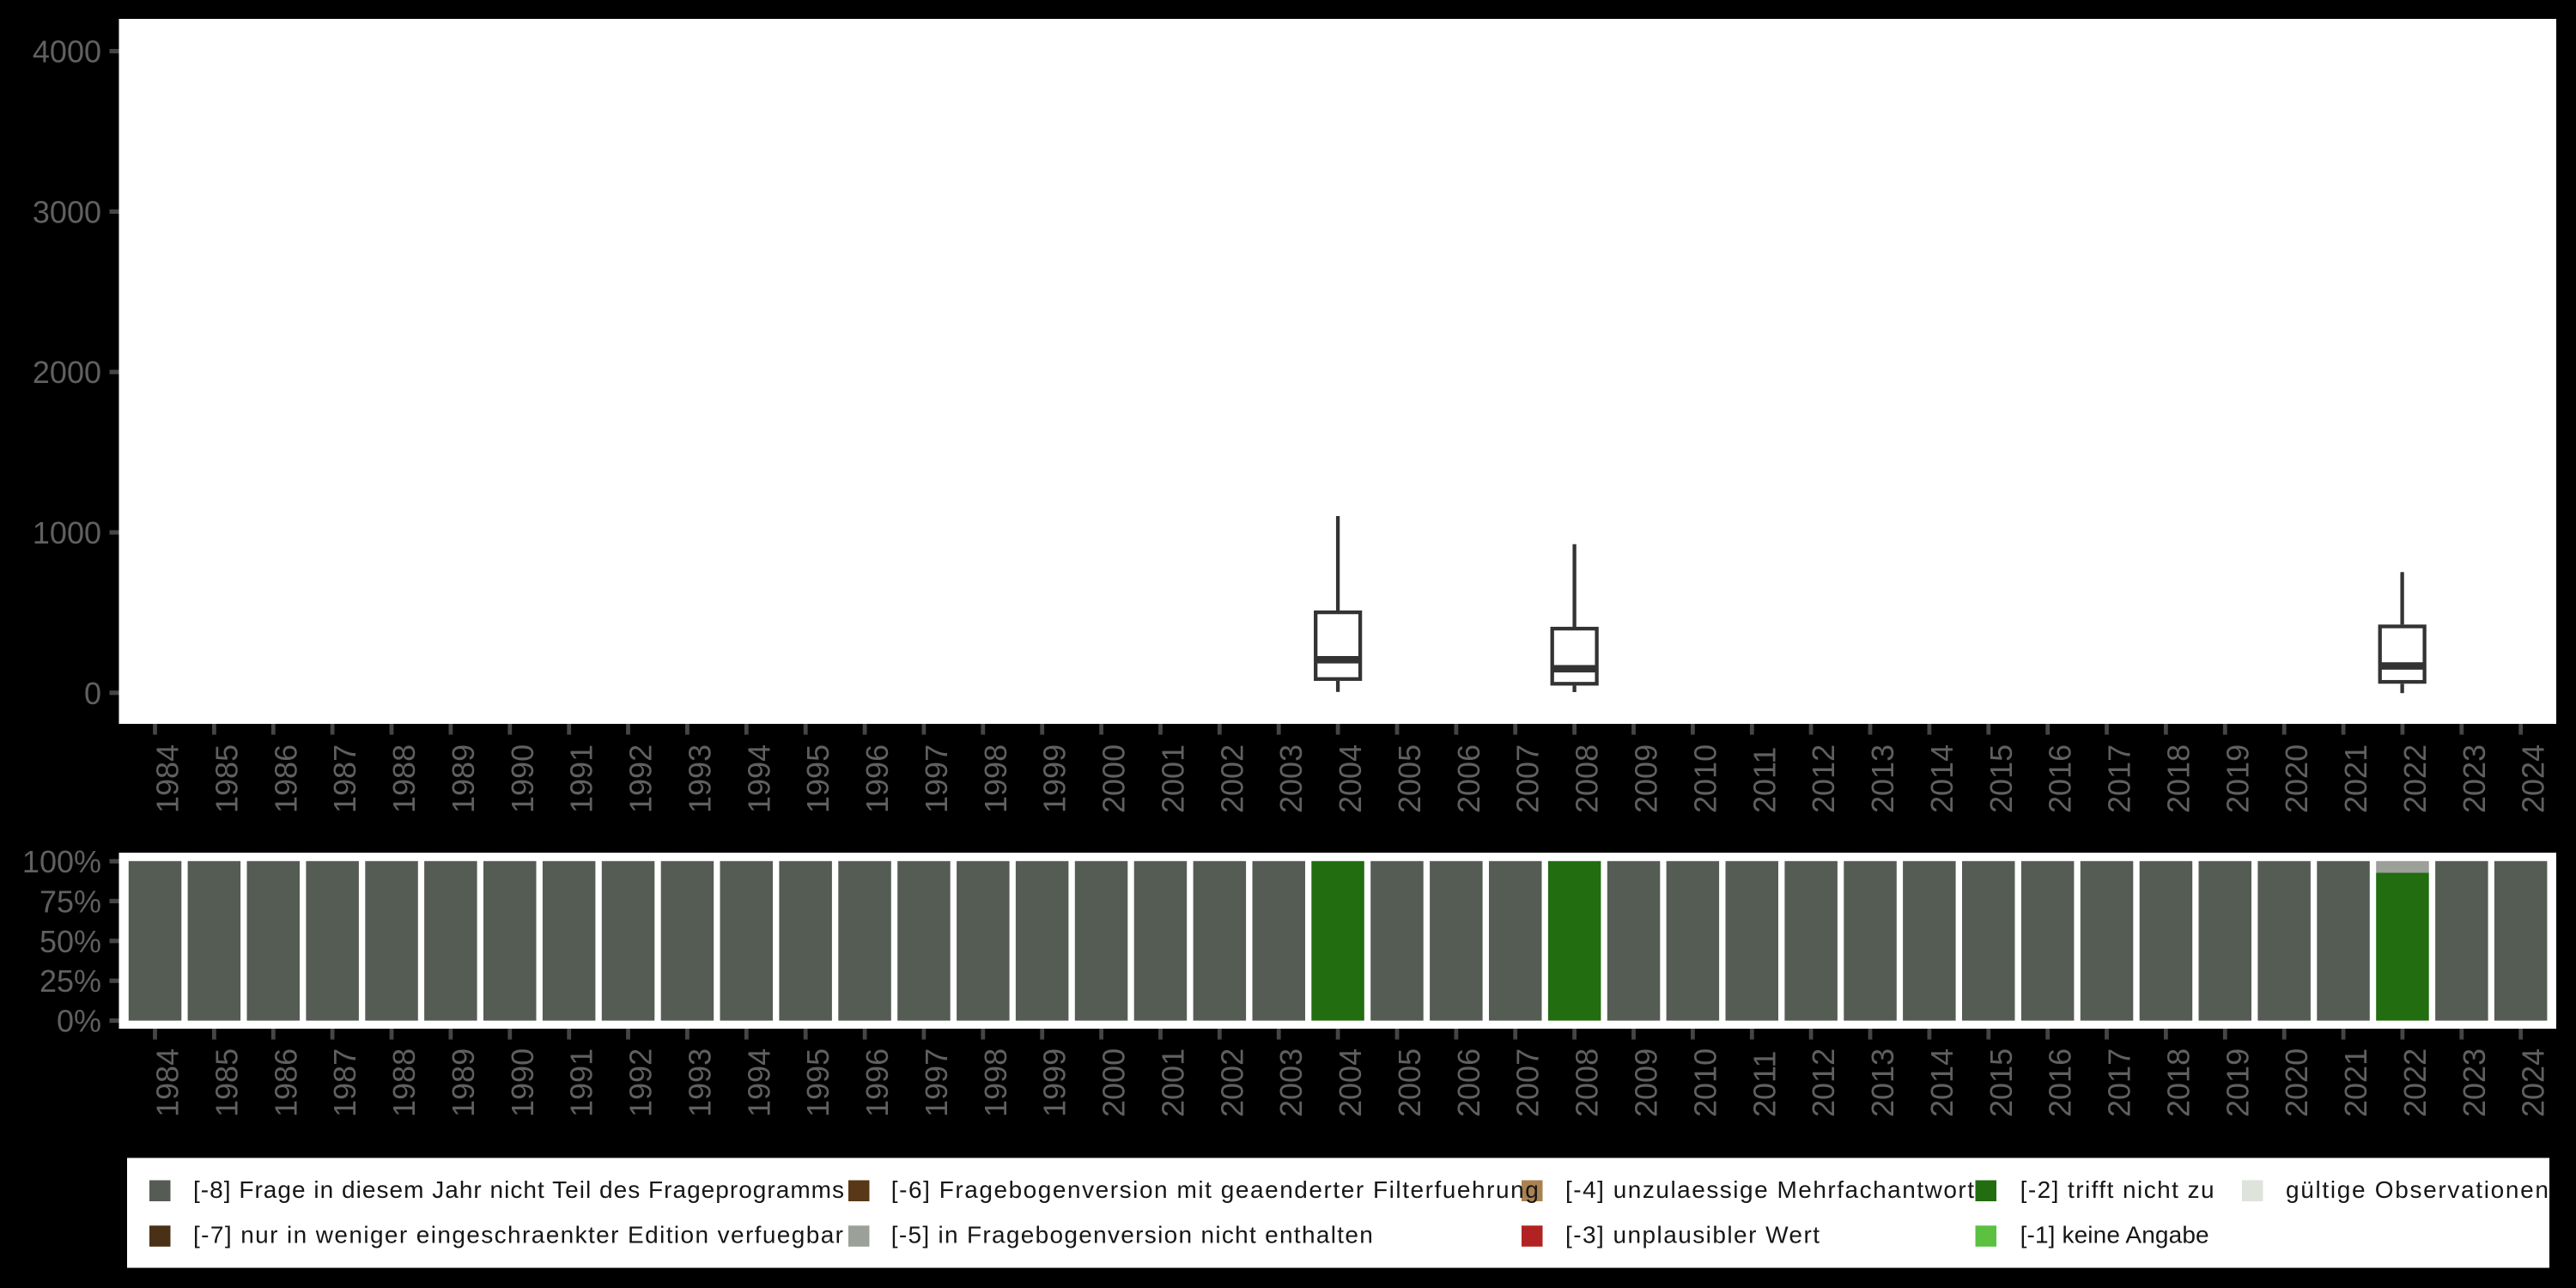 The width and height of the screenshot is (2576, 1288). I want to click on svg-text: 0%, so click(79, 1021).